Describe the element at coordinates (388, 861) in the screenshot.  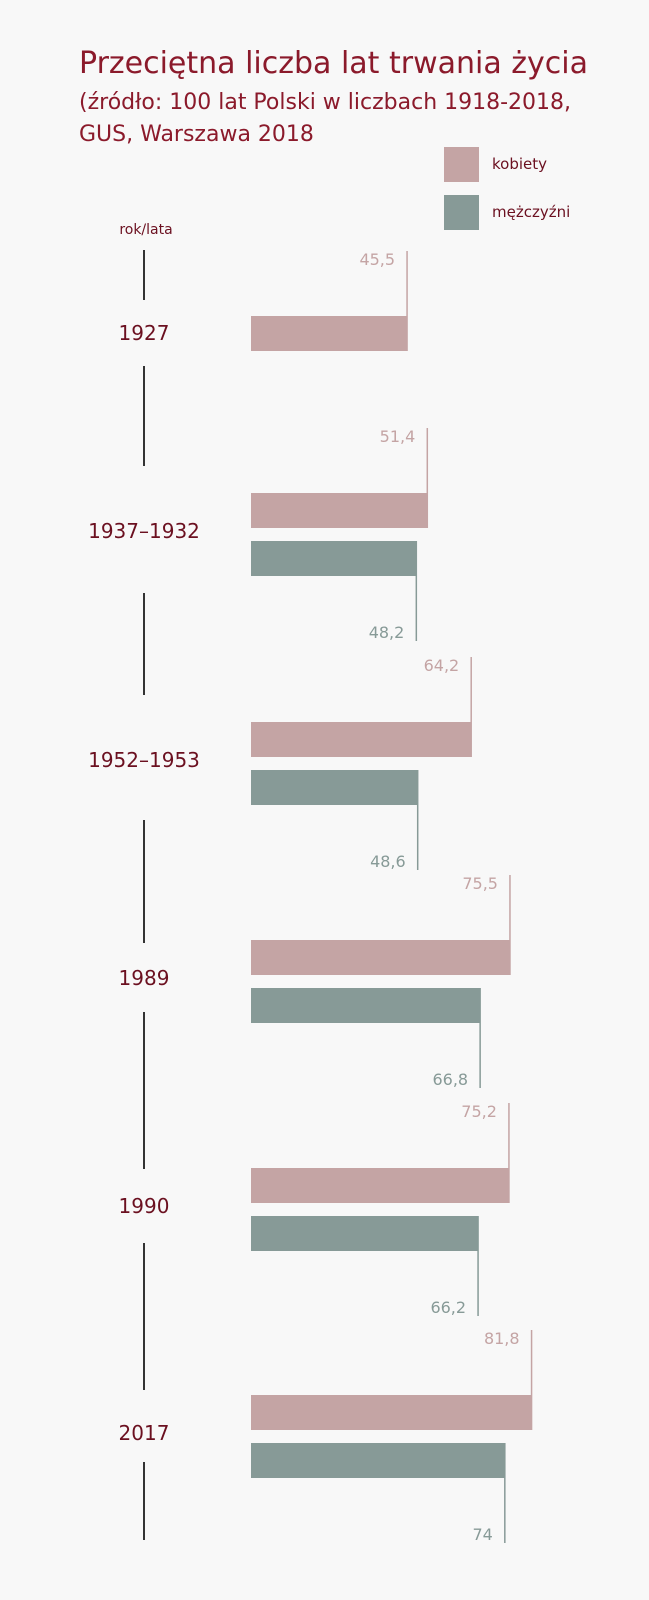
I see `value-label-mezczyzni-2: 48,6` at that location.